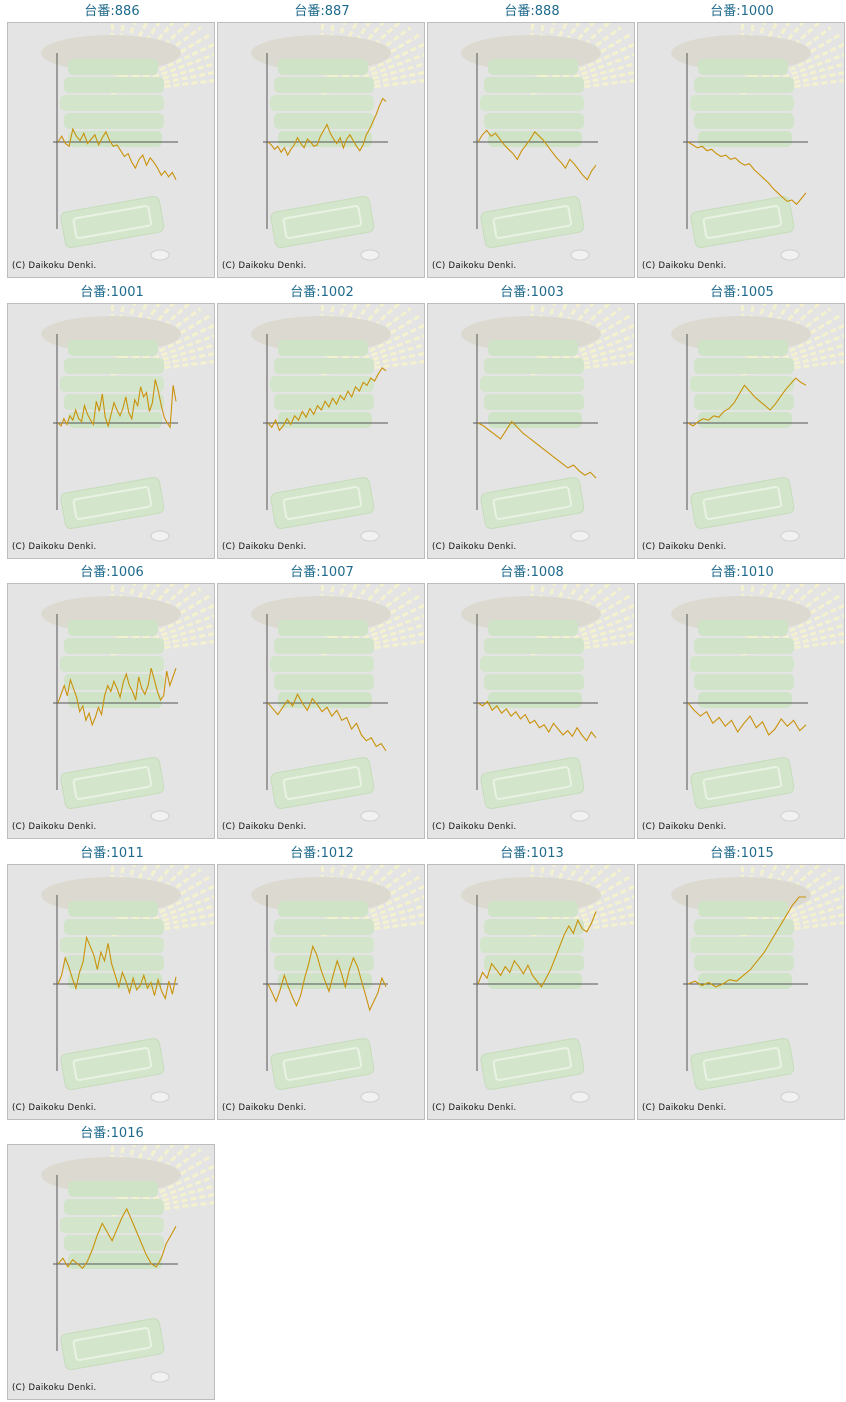 Image resolution: width=846 pixels, height=1402 pixels. I want to click on graph-card: 台番:1016, so click(112, 1263).